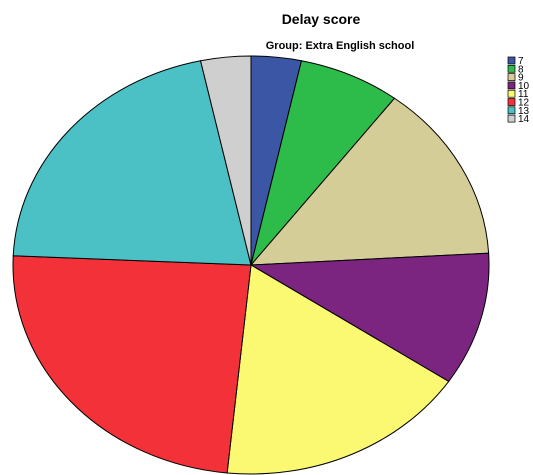 The image size is (533, 475). I want to click on legend-label-12: 12, so click(524, 103).